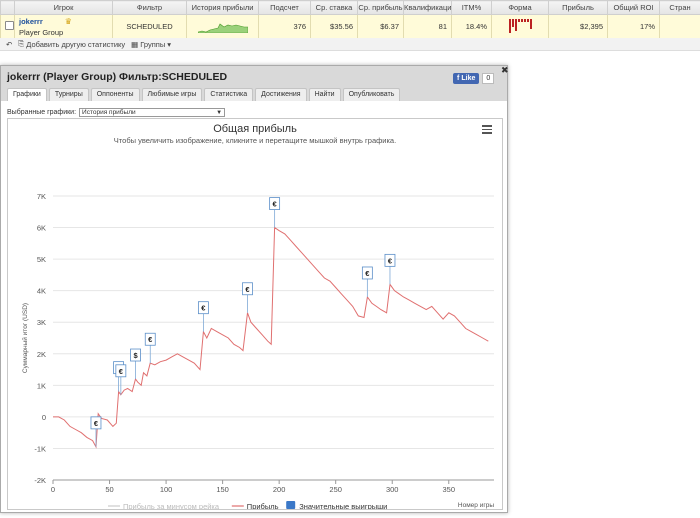 The width and height of the screenshot is (700, 518). What do you see at coordinates (471, 7) in the screenshot?
I see `header-itm: ITM%` at bounding box center [471, 7].